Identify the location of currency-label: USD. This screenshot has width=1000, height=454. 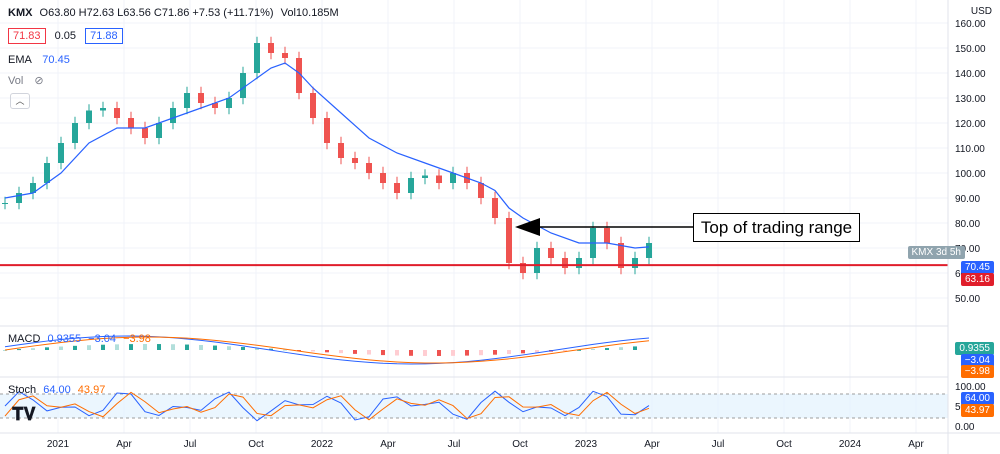
(981, 11).